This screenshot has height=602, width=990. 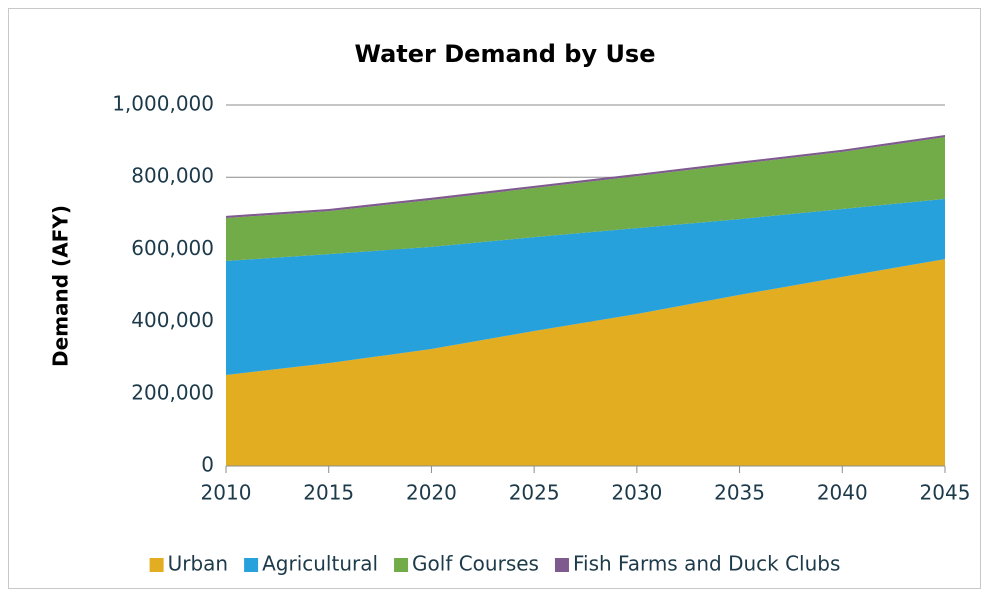 I want to click on legend-label: Fish Farms and Duck Clubs, so click(x=706, y=564).